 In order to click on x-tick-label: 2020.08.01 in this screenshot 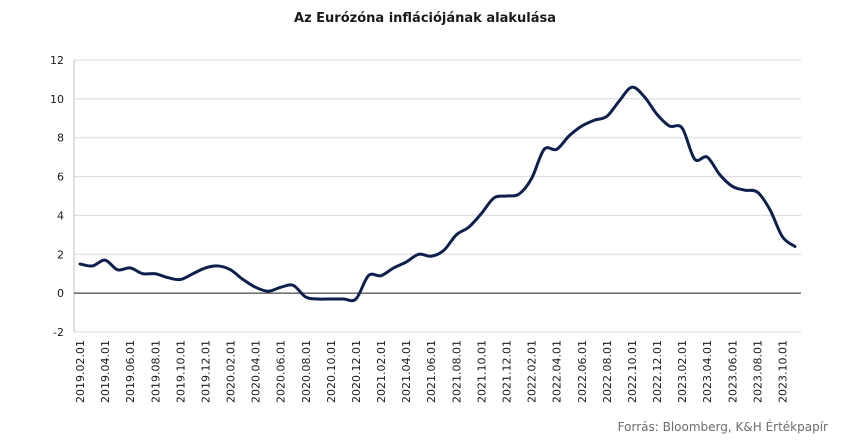, I will do `click(306, 371)`.